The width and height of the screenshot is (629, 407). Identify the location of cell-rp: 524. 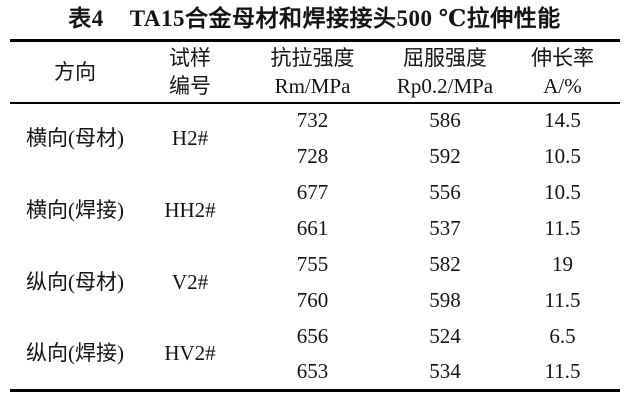
(445, 335).